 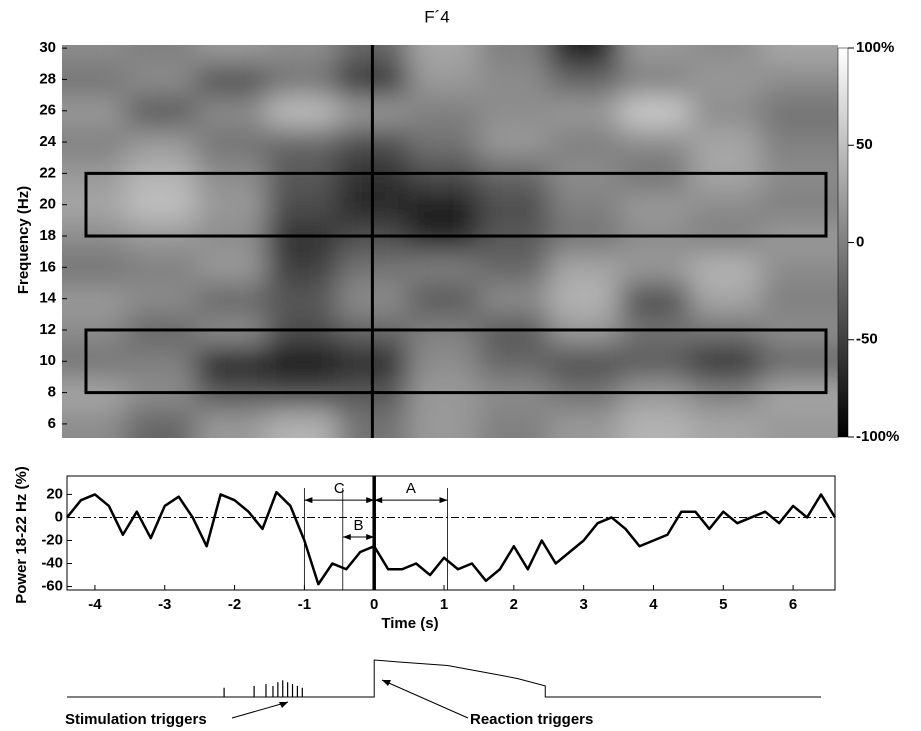 What do you see at coordinates (411, 488) in the screenshot?
I see `interval-label: A` at bounding box center [411, 488].